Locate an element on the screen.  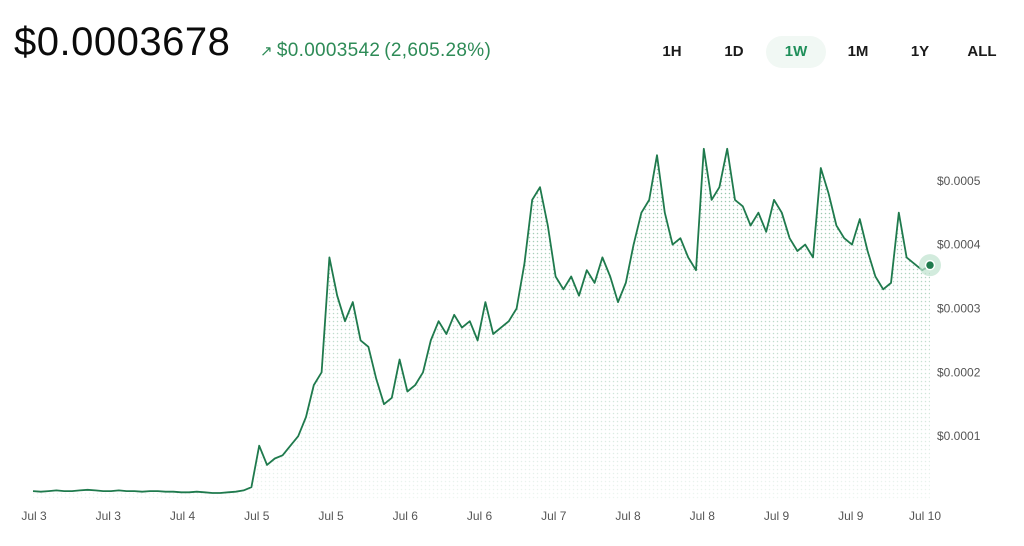
price-change: ↗ $0.0003542 (2,605.28%) is located at coordinates (375, 51).